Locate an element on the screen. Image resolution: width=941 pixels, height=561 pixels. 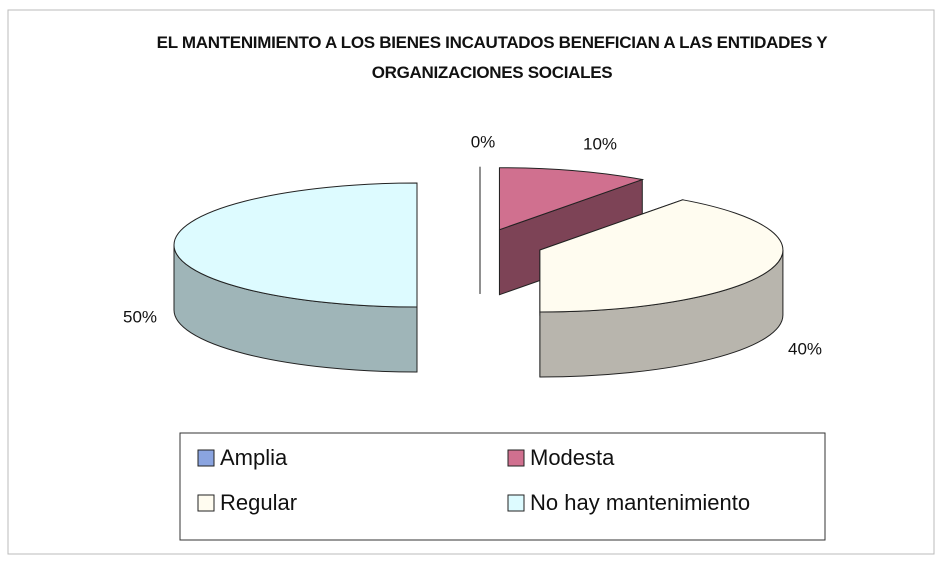
legend-box is located at coordinates (502, 486).